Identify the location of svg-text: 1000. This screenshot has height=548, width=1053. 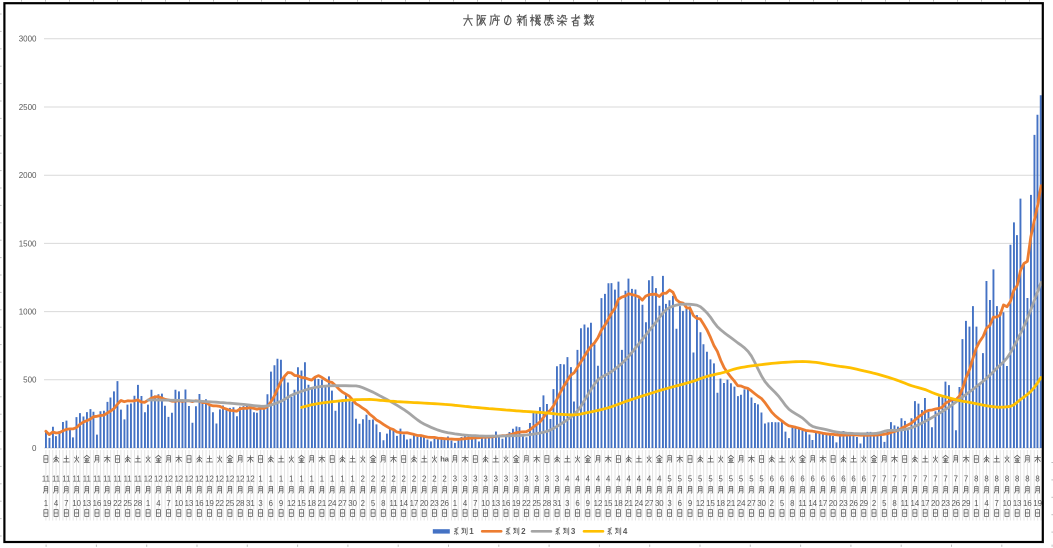
(28, 312).